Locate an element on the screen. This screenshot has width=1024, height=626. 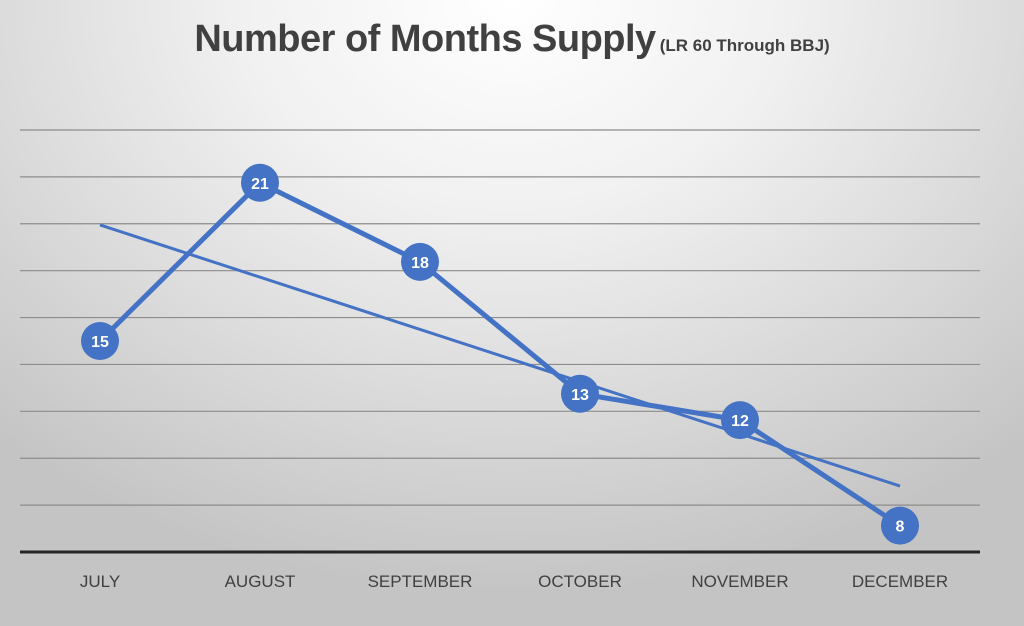
x-tick-label: SEPTEMBER is located at coordinates (420, 581).